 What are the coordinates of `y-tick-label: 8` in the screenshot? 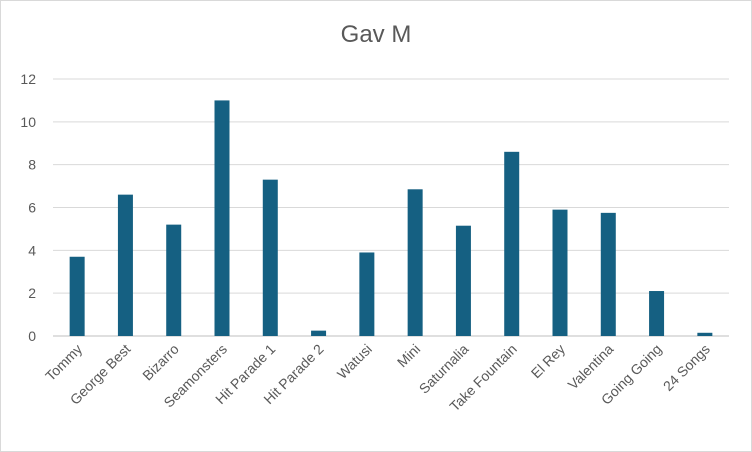 It's located at (32, 165).